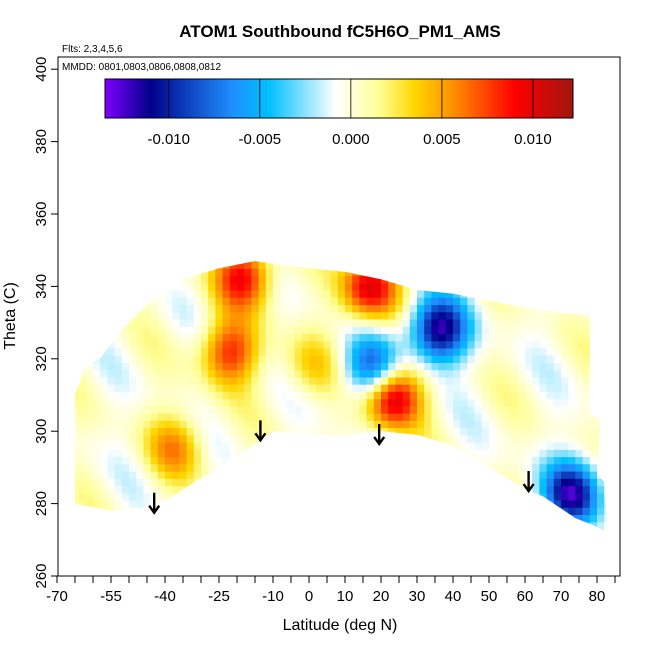  I want to click on x-tick-label: 10, so click(345, 596).